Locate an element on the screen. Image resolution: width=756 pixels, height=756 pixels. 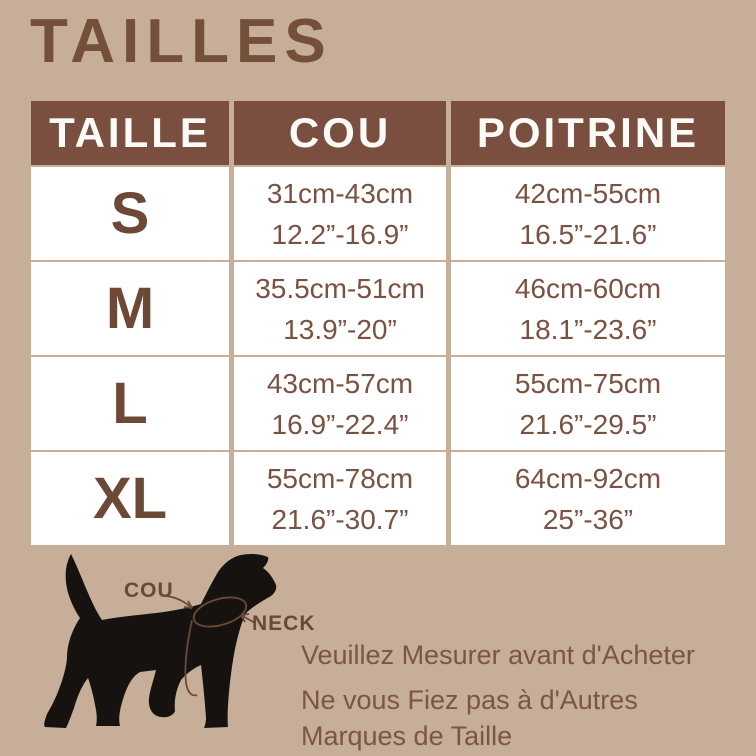
page-title: TAILLES is located at coordinates (181, 41).